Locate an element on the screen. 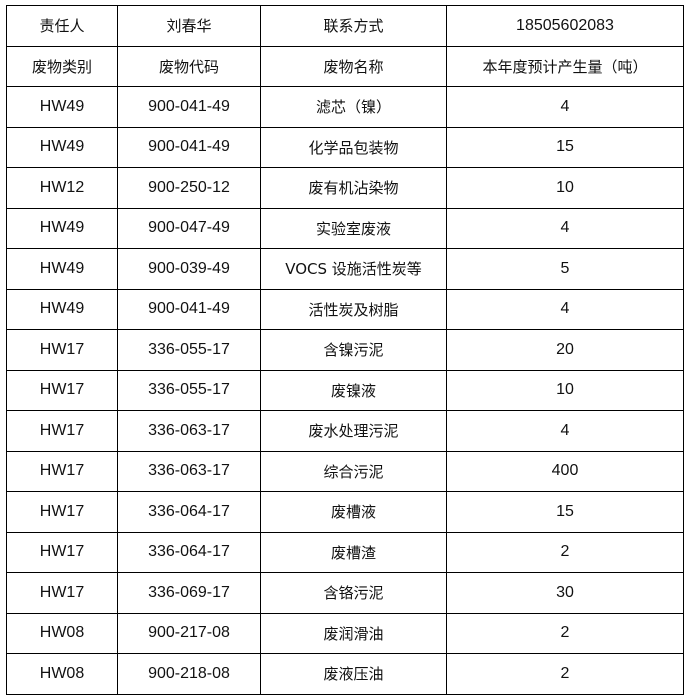  cell-name: 废镍液 is located at coordinates (353, 390).